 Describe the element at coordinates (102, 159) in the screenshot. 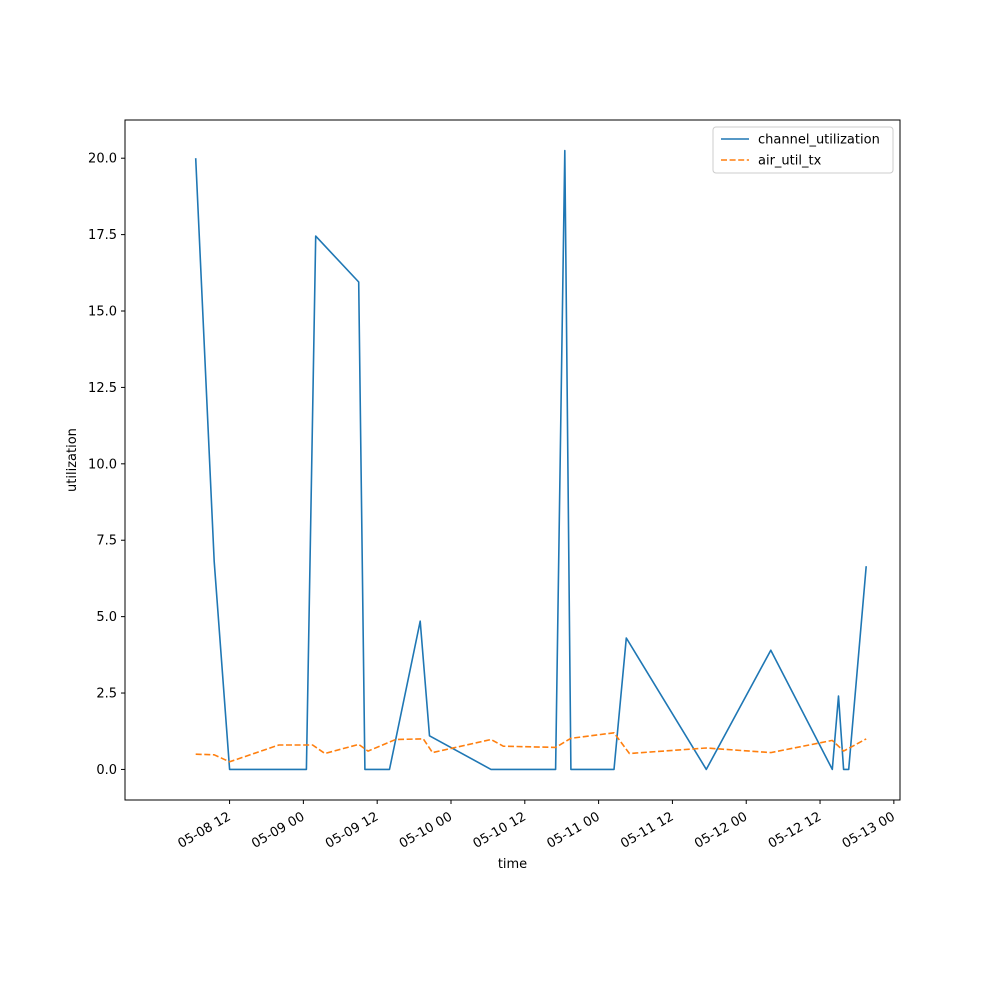

I see `y-tick-label: 20.0` at that location.